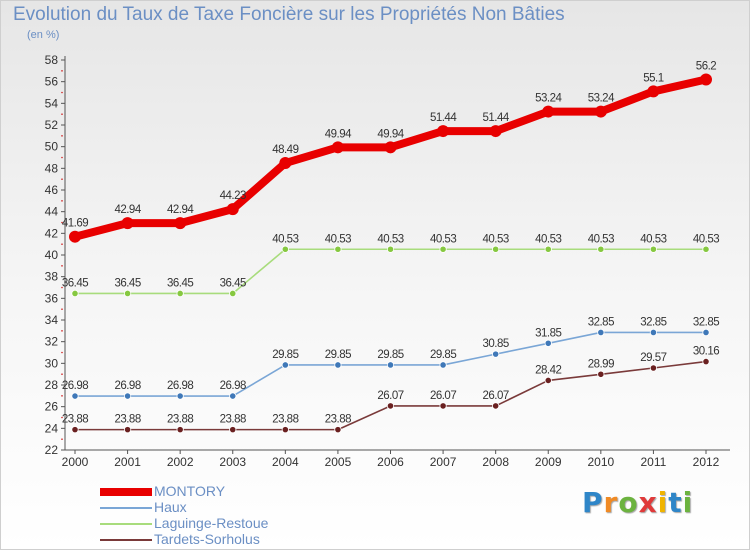 The width and height of the screenshot is (750, 550). I want to click on x-tick-label: 2001, so click(127, 462).